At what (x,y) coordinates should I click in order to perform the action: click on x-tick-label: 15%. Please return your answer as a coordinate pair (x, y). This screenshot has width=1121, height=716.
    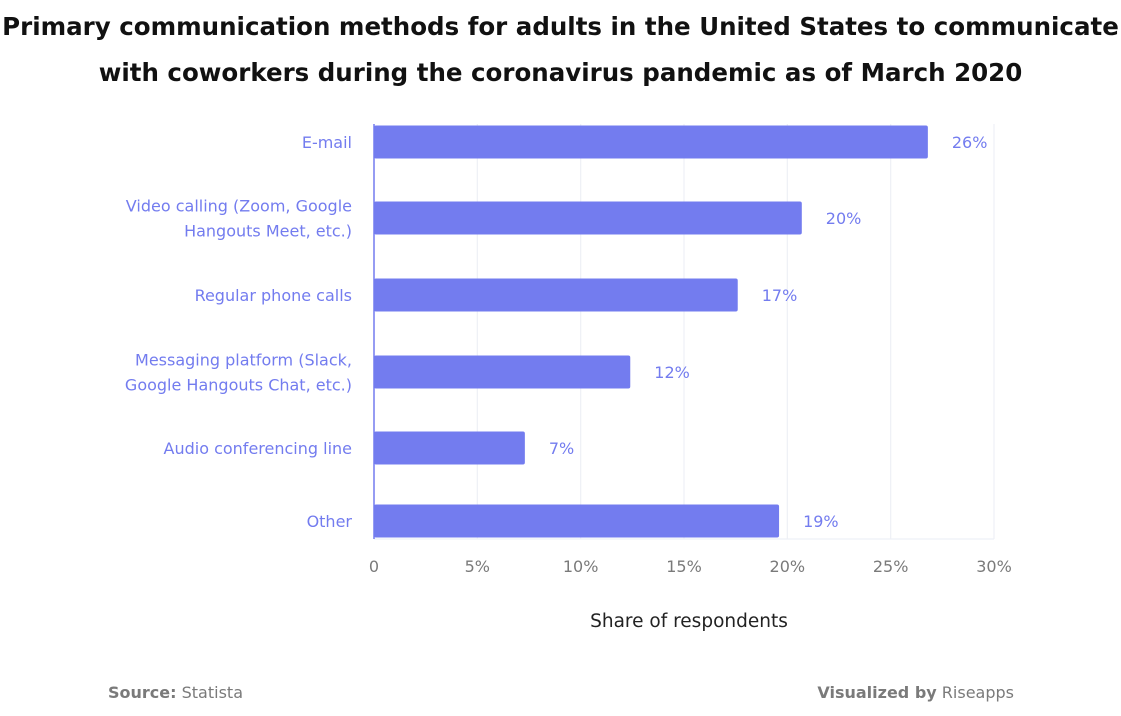
    Looking at the image, I should click on (684, 566).